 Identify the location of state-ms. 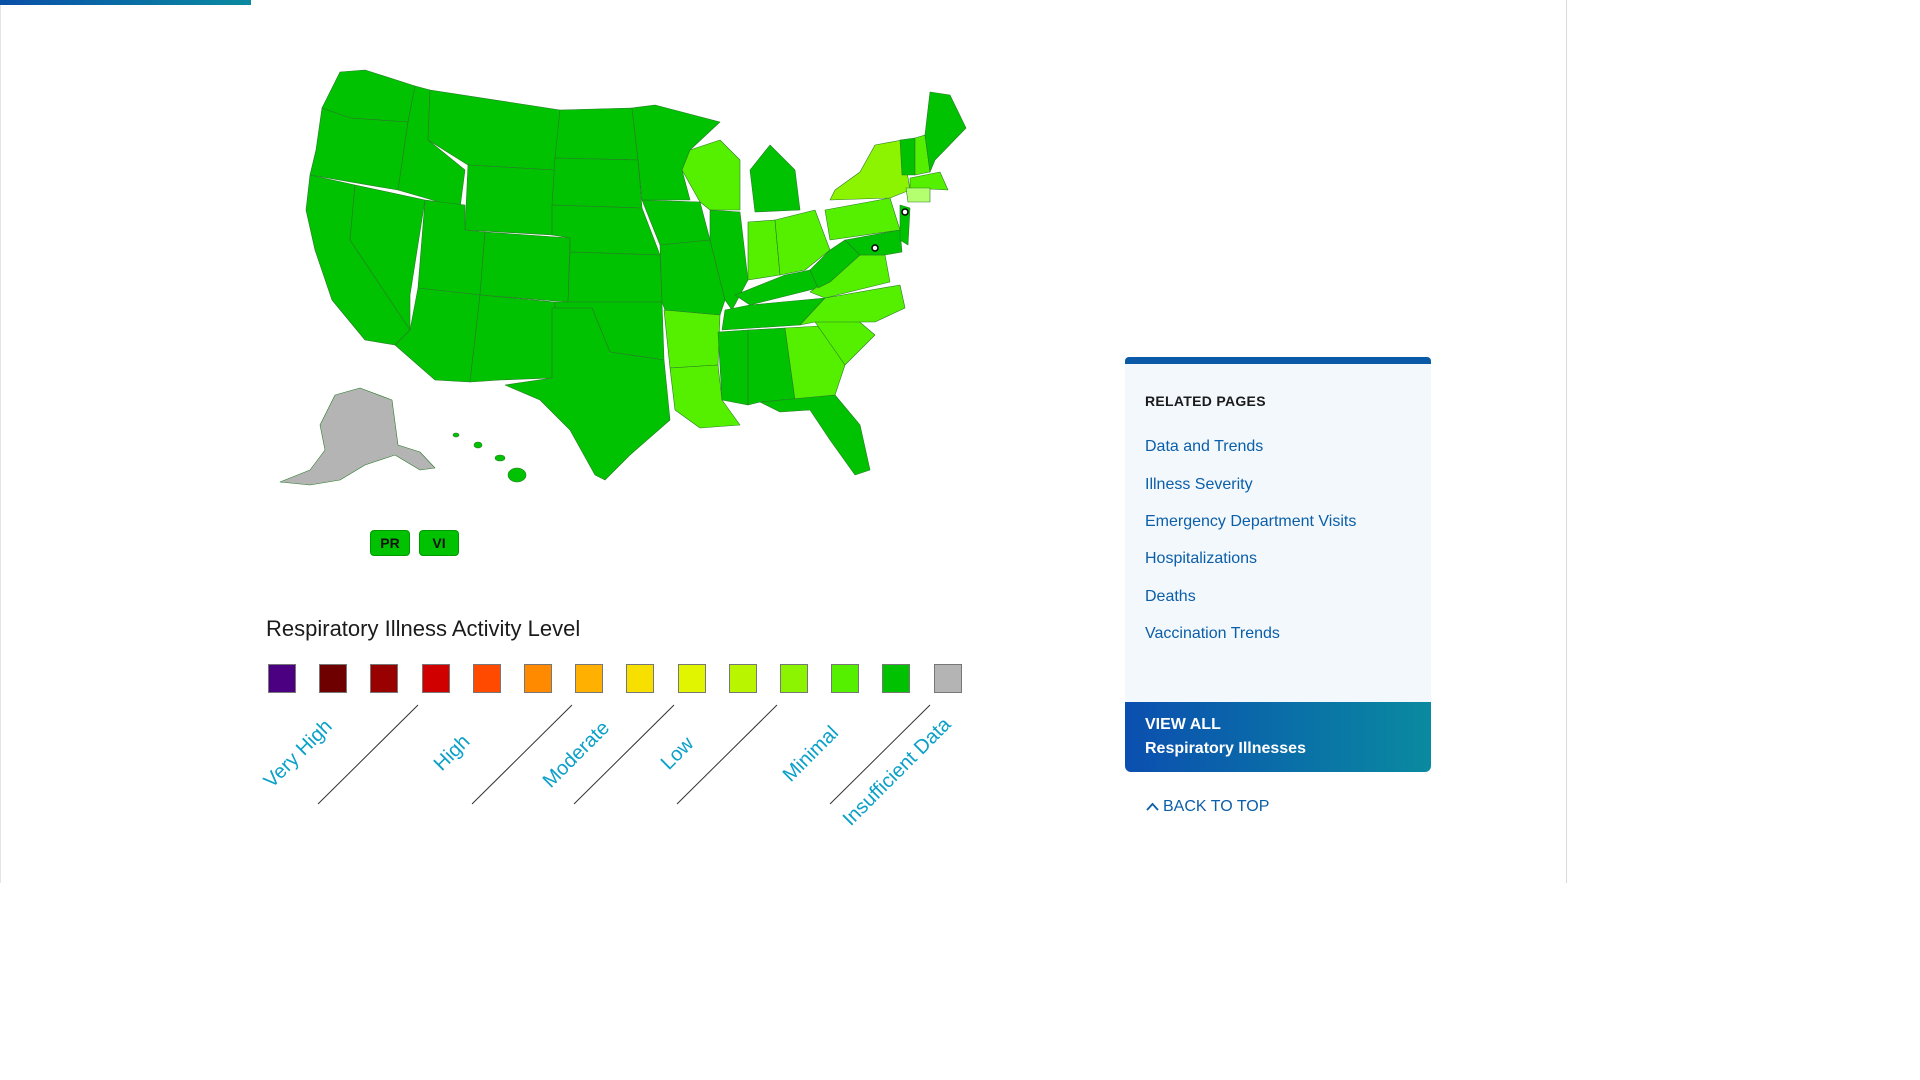
(733, 367).